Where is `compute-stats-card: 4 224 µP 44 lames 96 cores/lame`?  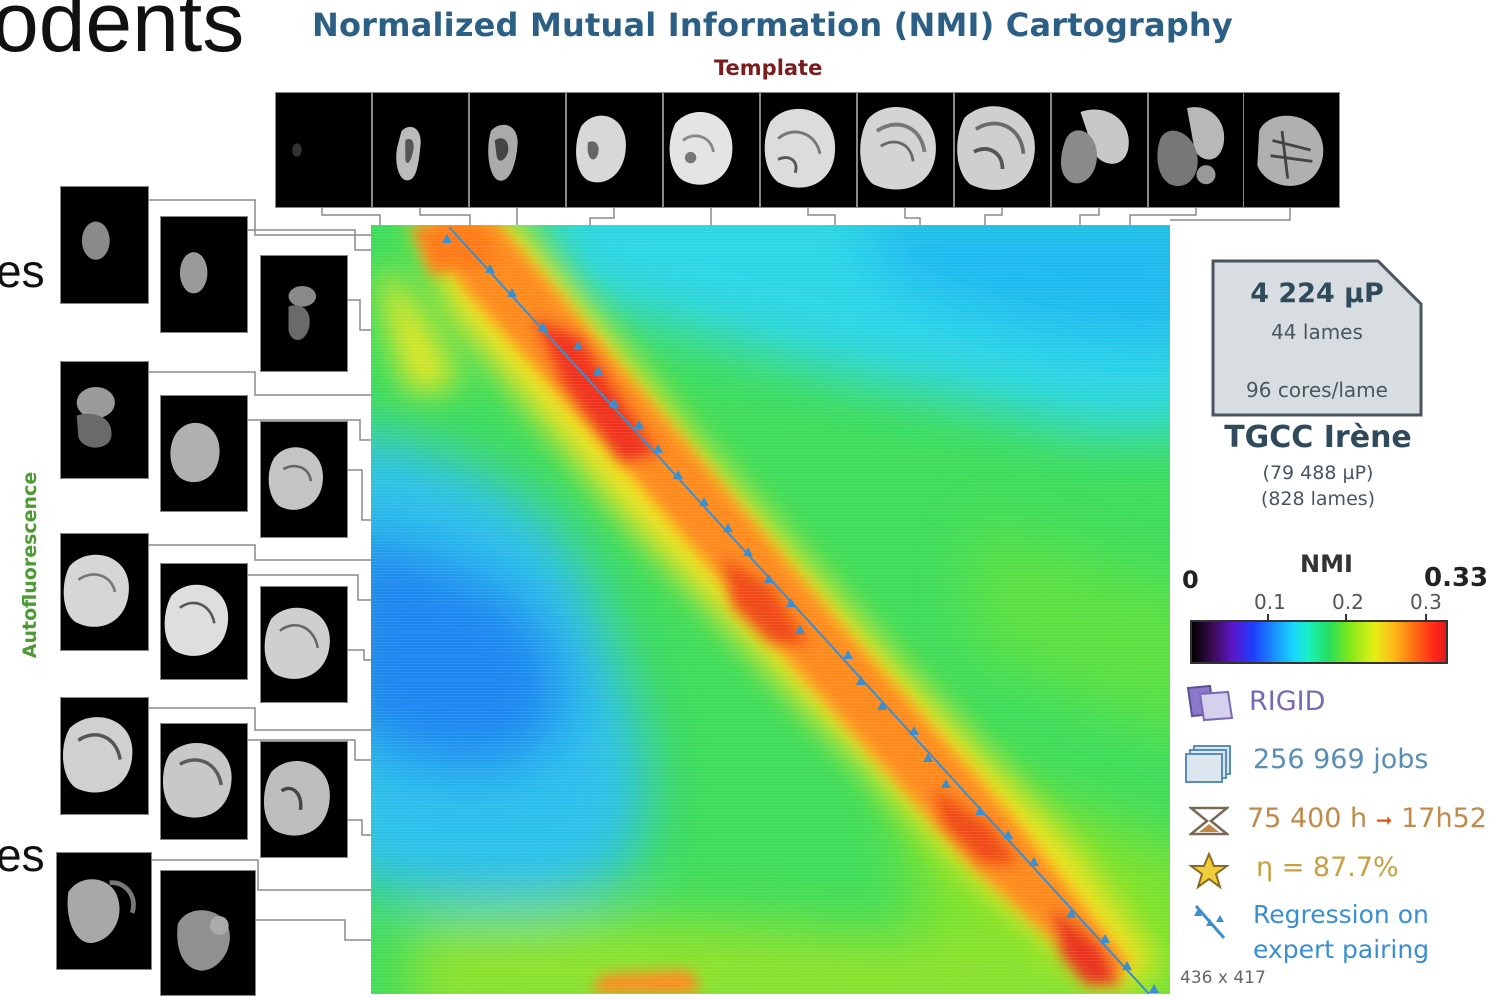 compute-stats-card: 4 224 µP 44 lames 96 cores/lame is located at coordinates (1317, 338).